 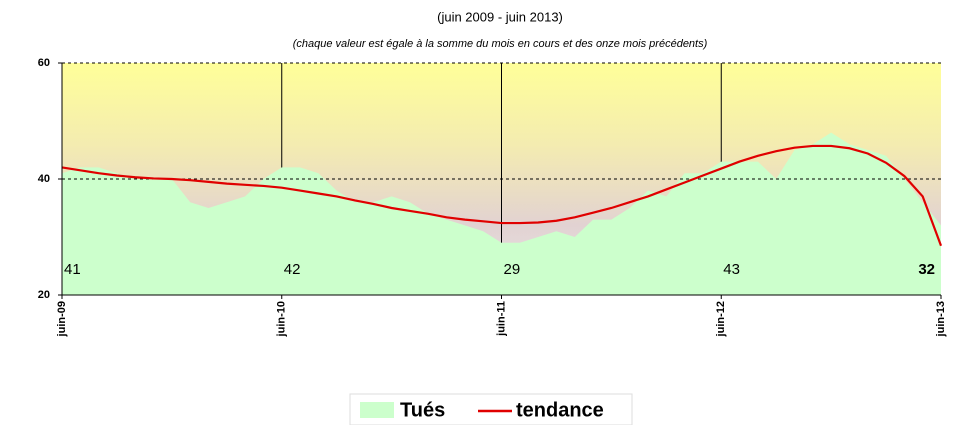 I want to click on x-tick-label: juin-09, so click(x=62, y=319).